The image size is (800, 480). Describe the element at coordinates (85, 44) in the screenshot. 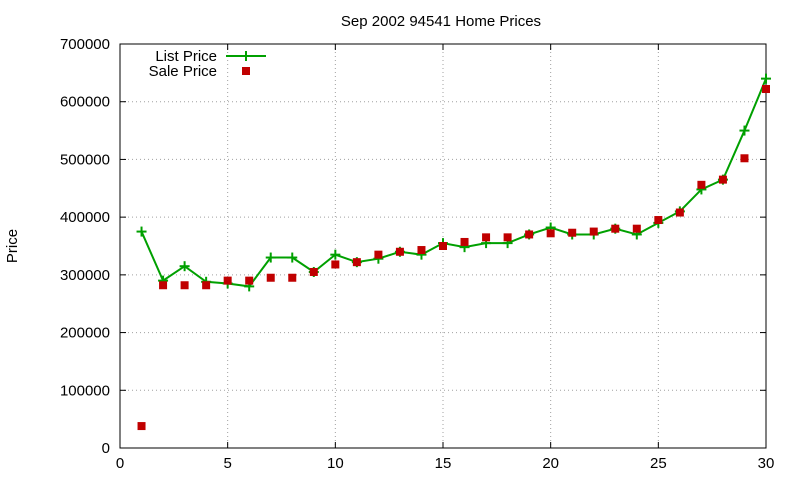

I see `y-tick-label: 700000` at that location.